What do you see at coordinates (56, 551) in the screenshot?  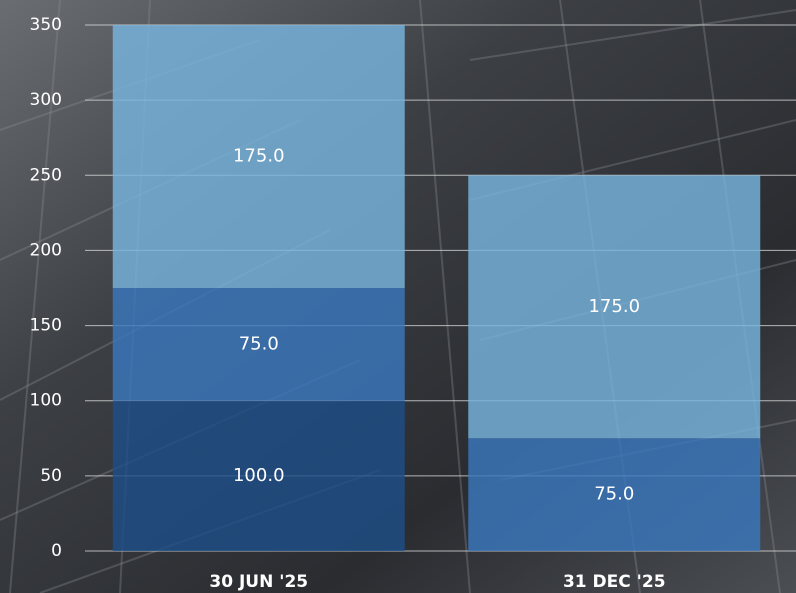 I see `y-tick-label: 0` at bounding box center [56, 551].